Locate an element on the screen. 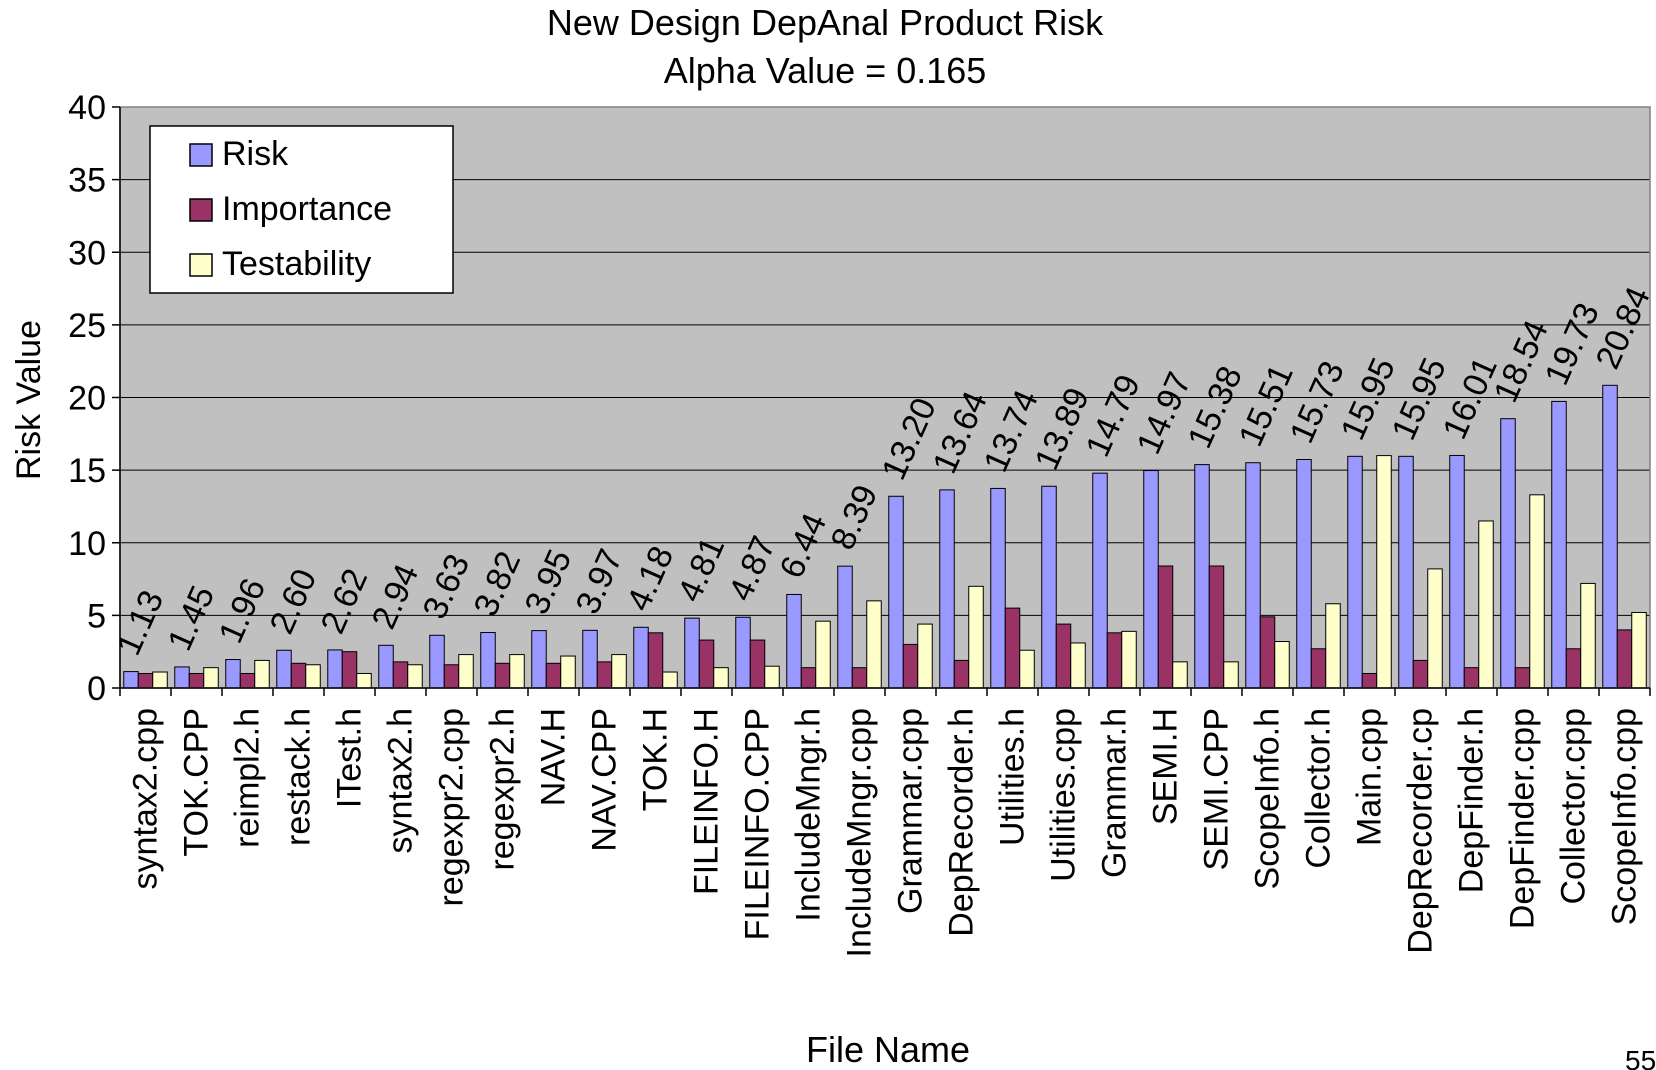  x-tick-label: FILEINFO.CPP is located at coordinates (758, 824).